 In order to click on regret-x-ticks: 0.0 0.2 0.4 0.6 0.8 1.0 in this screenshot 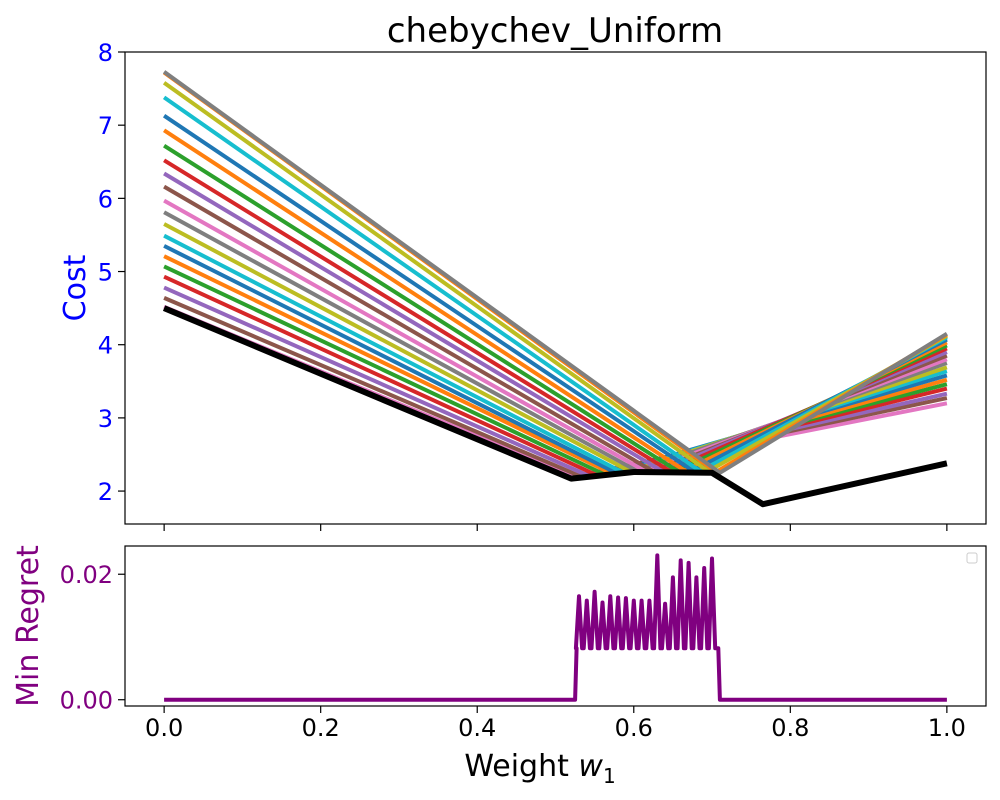, I will do `click(555, 724)`.